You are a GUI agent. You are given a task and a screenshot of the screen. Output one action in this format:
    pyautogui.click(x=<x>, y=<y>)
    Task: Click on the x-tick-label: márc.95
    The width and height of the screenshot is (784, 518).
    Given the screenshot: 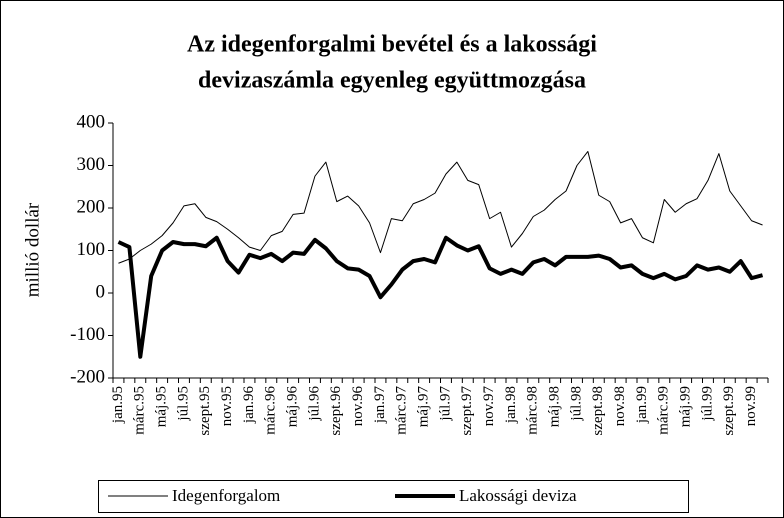 What is the action you would take?
    pyautogui.click(x=140, y=410)
    